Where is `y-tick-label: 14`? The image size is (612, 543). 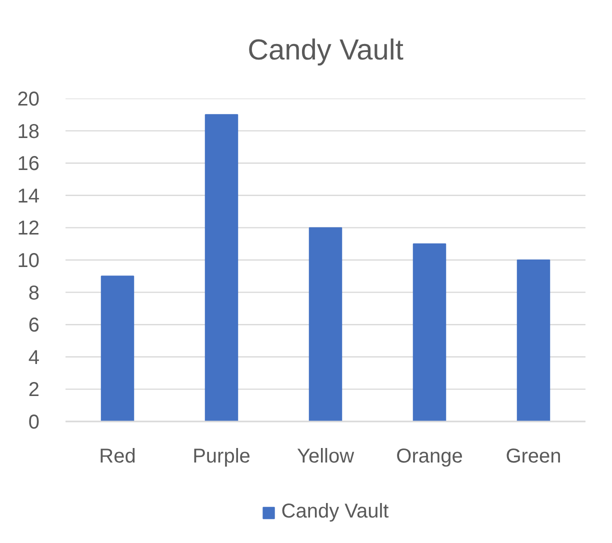
y-tick-label: 14 is located at coordinates (28, 196).